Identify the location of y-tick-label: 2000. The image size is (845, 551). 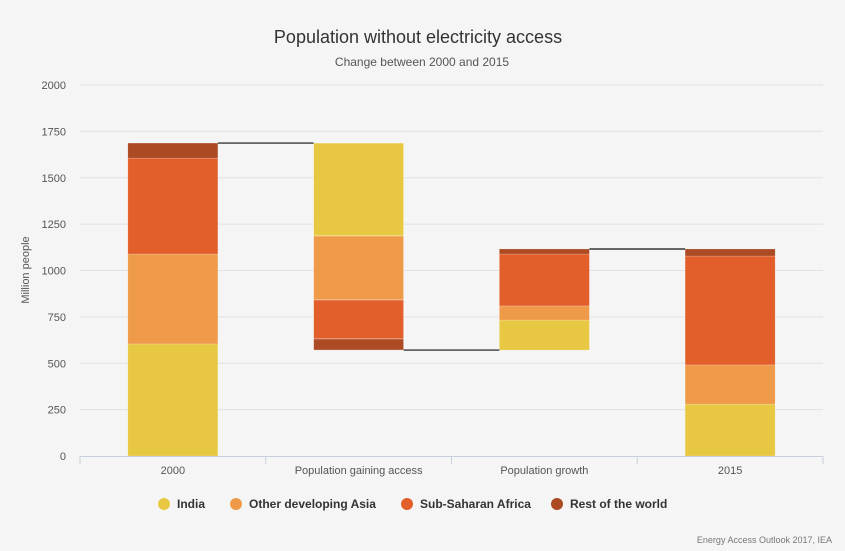
(54, 86).